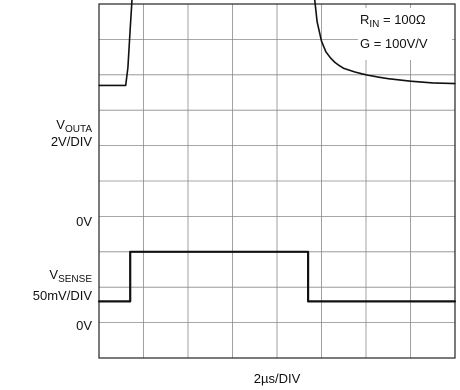  Describe the element at coordinates (277, 276) in the screenshot. I see `vsense-trace` at that location.